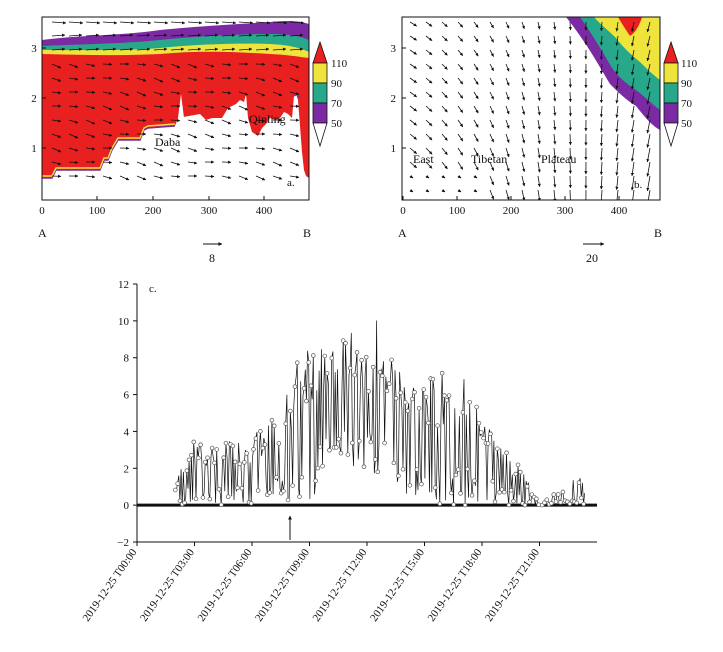 The height and width of the screenshot is (652, 723). I want to click on panel-b-x-tick: 300, so click(565, 211).